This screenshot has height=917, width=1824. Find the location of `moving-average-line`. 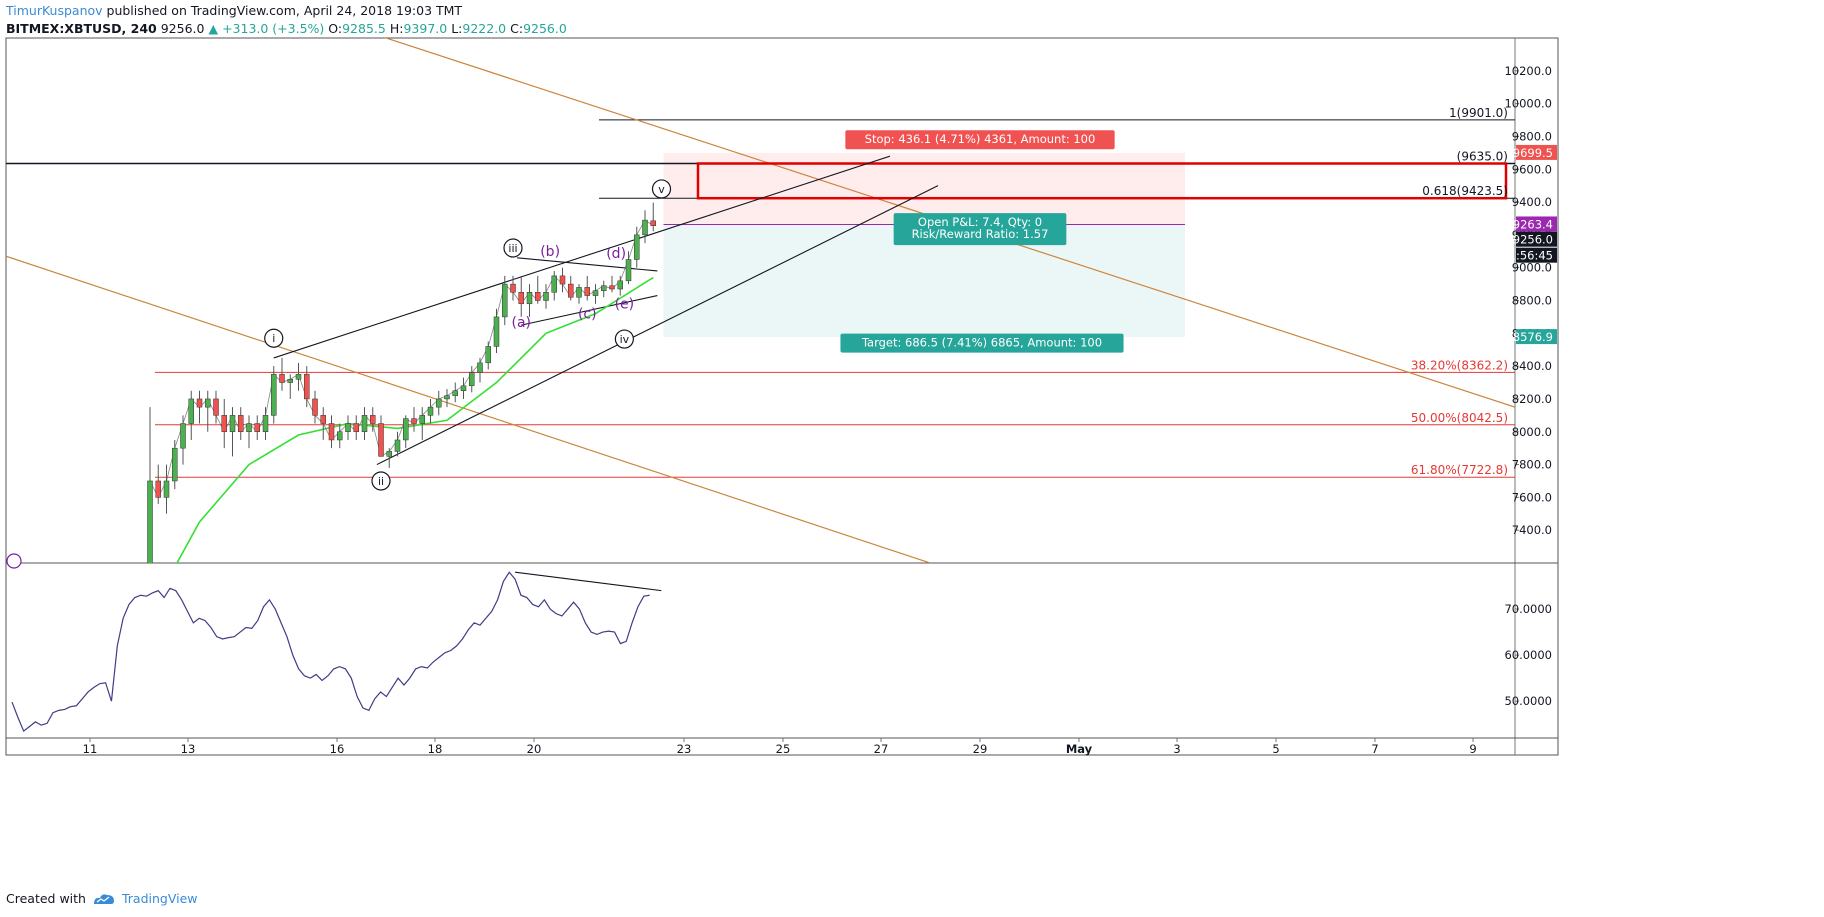

moving-average-line is located at coordinates (415, 419).